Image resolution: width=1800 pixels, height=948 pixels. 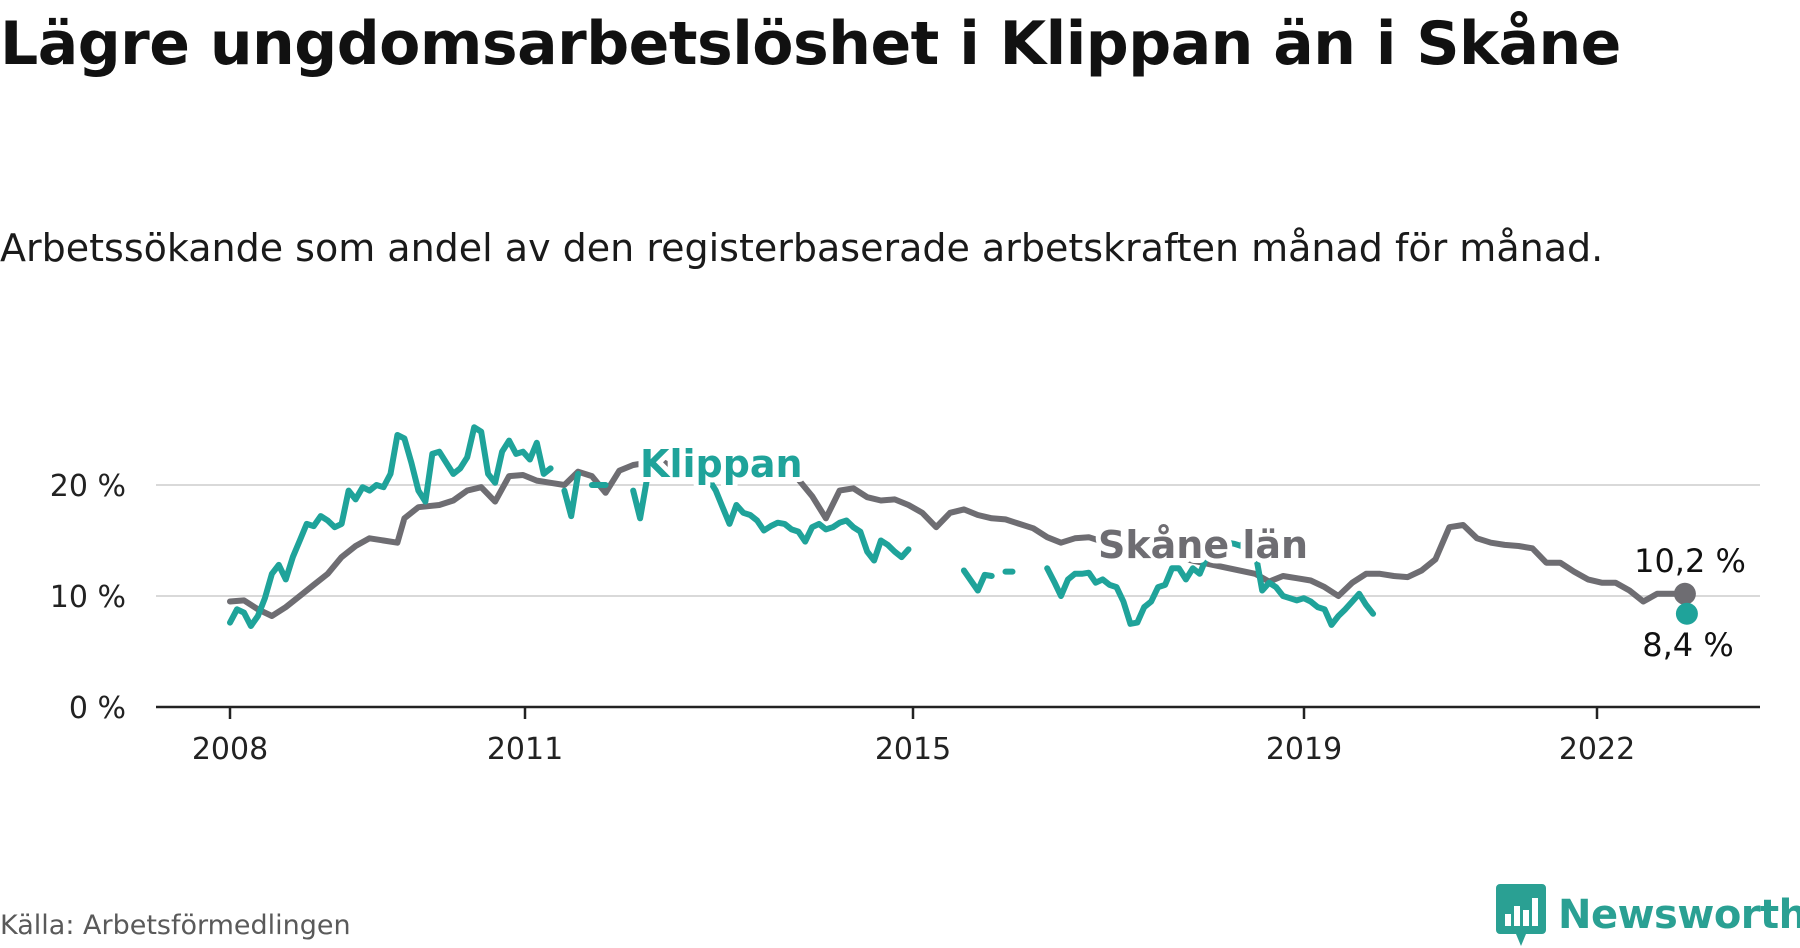 I want to click on series-label-skane-halo: Skåne län, so click(x=1203, y=545).